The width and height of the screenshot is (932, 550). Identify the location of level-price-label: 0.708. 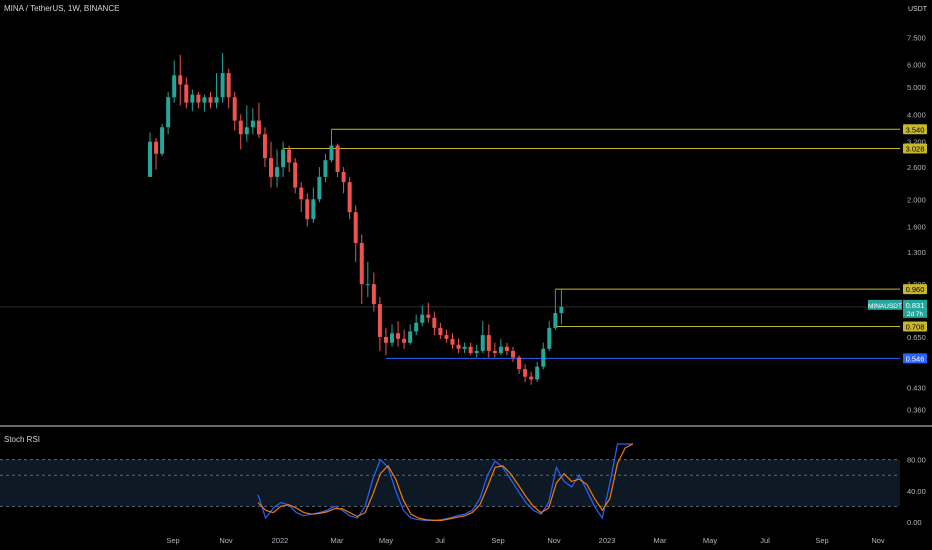
(915, 326).